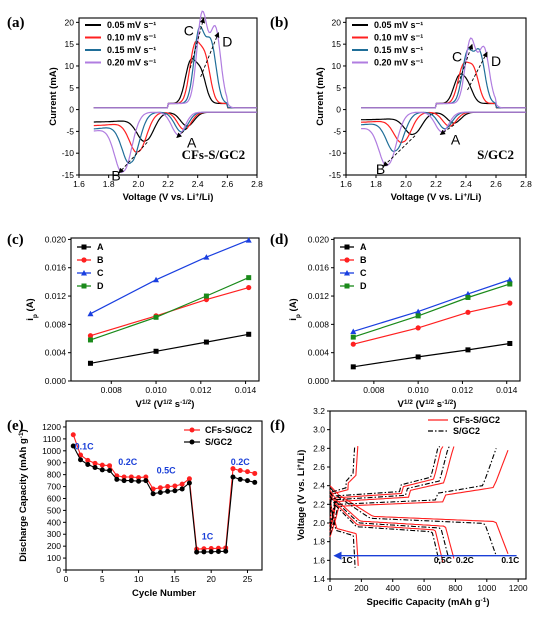  What do you see at coordinates (54, 498) in the screenshot?
I see `y-tick-label: 600` at bounding box center [54, 498].